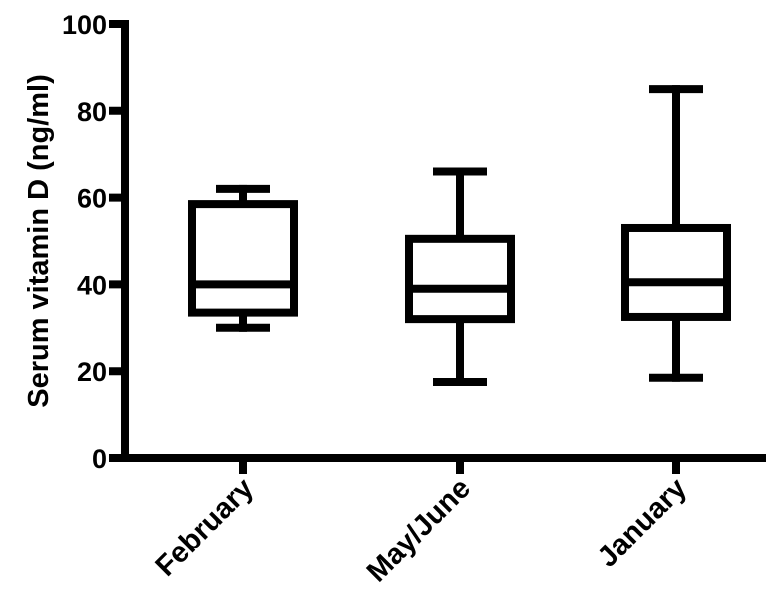 The image size is (773, 614). I want to click on box-february, so click(243, 258).